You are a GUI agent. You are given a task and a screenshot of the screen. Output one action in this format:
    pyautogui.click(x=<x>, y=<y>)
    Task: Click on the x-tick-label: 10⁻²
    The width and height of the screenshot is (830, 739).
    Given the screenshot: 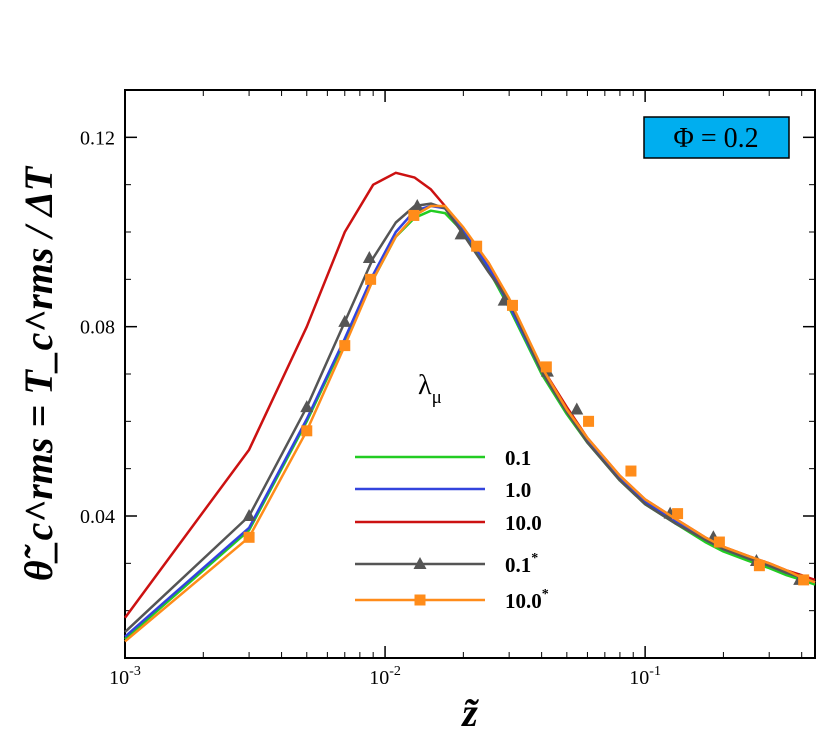 What is the action you would take?
    pyautogui.click(x=385, y=676)
    